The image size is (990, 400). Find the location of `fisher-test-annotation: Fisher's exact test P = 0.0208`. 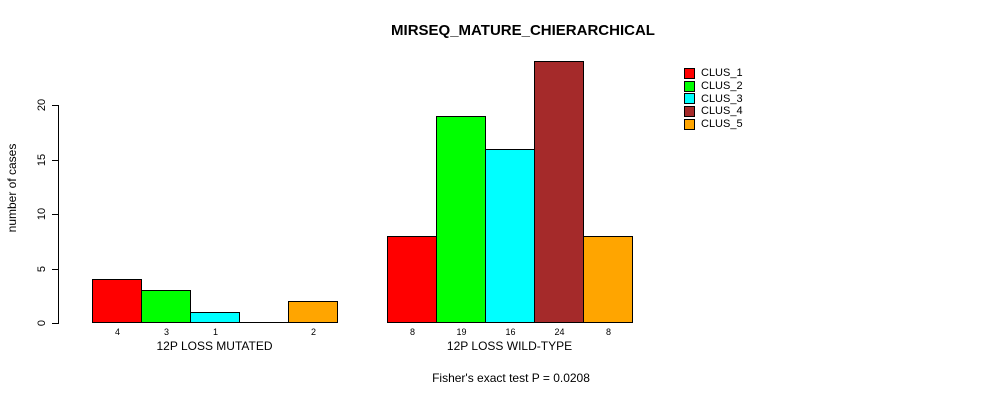

fisher-test-annotation: Fisher's exact test P = 0.0208 is located at coordinates (511, 378).